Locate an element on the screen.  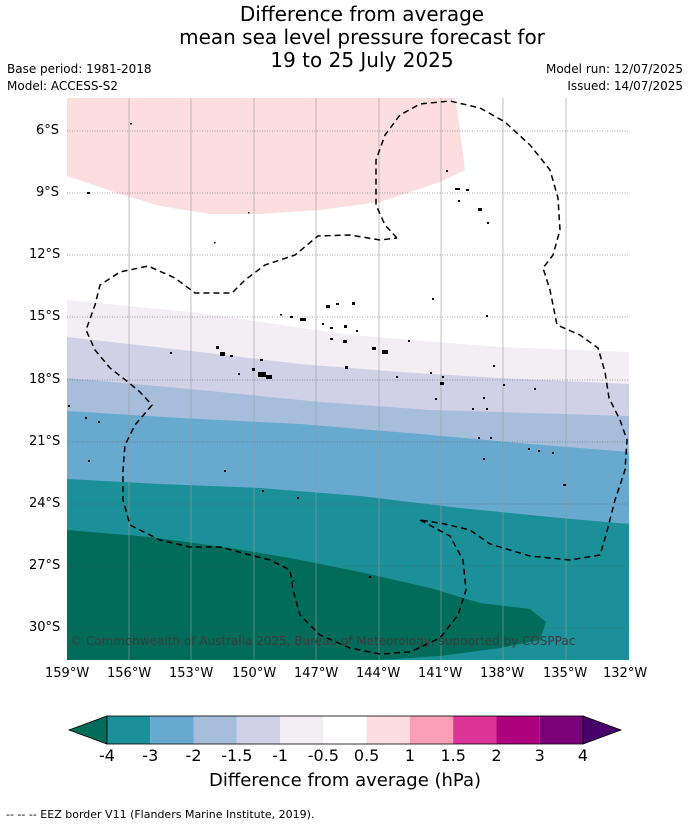
lon-label: 150°W is located at coordinates (254, 673).